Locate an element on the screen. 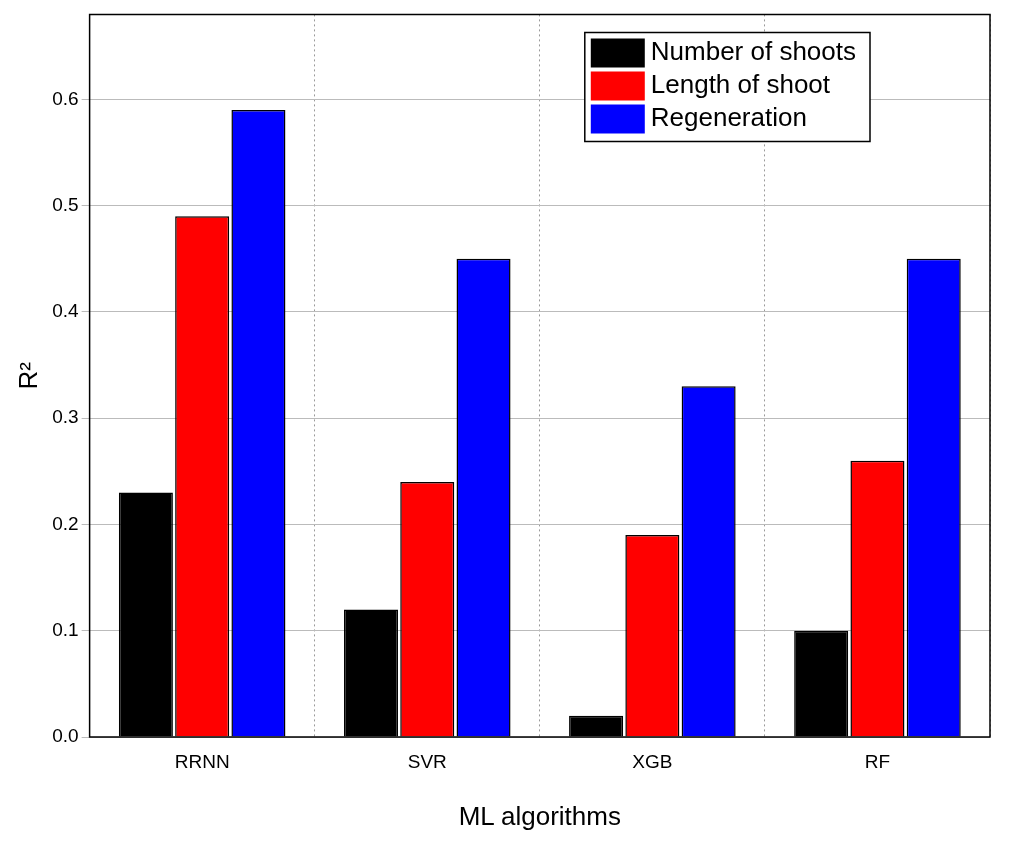 The height and width of the screenshot is (843, 1012). y-axis-title: R² is located at coordinates (27, 375).